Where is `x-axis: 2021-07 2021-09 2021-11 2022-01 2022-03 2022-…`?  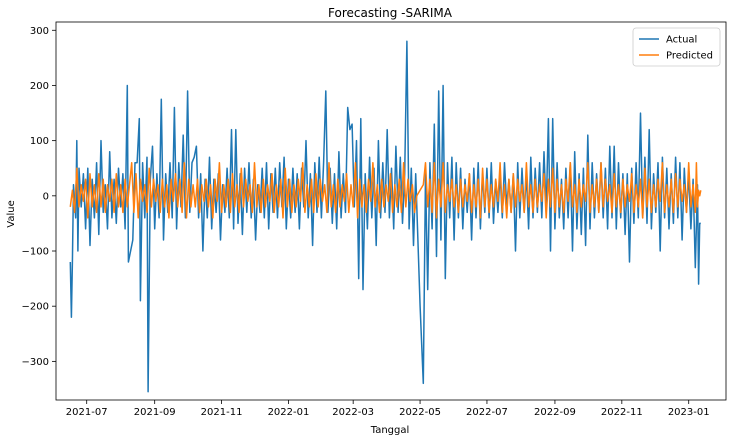
x-axis: 2021-07 2021-09 2021-11 2022-01 2022-03 2022-… is located at coordinates (388, 409).